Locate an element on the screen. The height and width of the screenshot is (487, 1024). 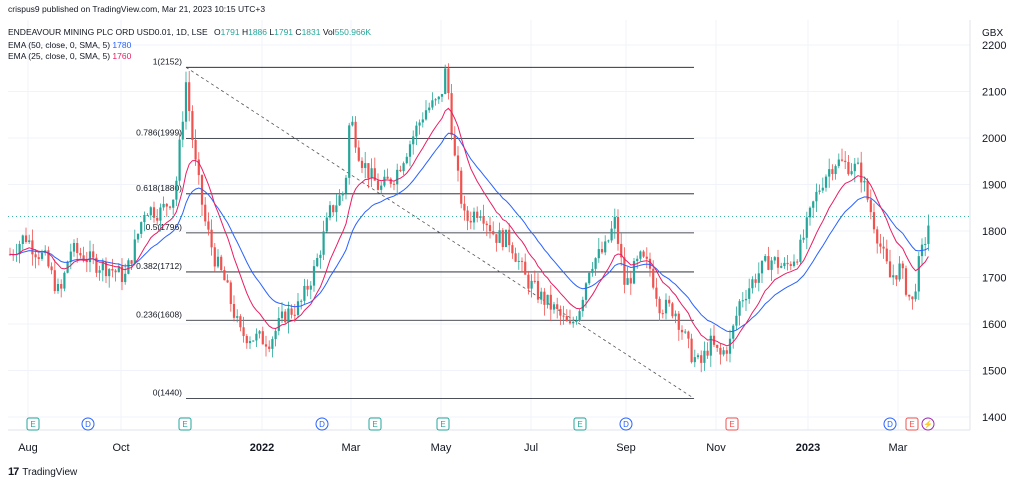
time-axis: Aug Oct 2022 Mar May Jul Sep Nov 2023 Mar is located at coordinates (463, 448).